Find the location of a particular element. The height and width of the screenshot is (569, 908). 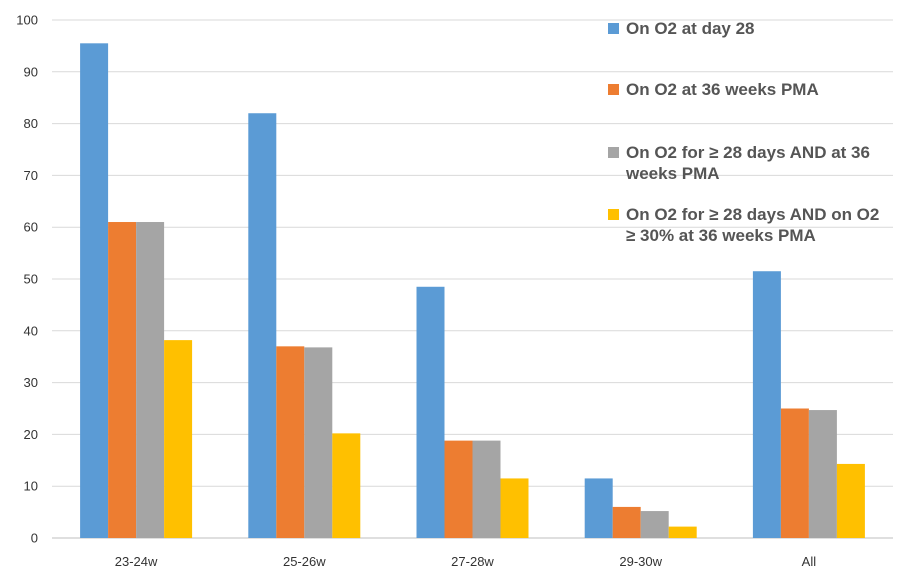

legend-label: ≥ 30% at 36 weeks PMA is located at coordinates (721, 235).